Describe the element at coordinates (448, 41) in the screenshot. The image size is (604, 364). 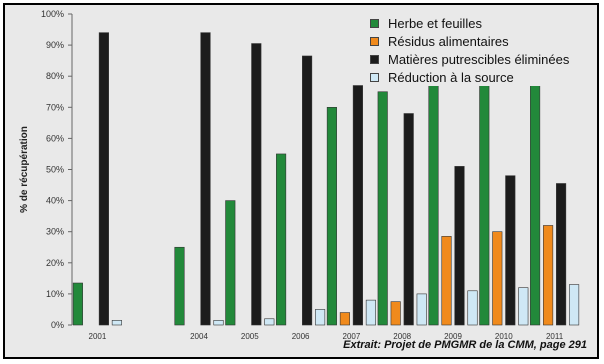
I see `legend-label: Résidus alimentaires` at that location.